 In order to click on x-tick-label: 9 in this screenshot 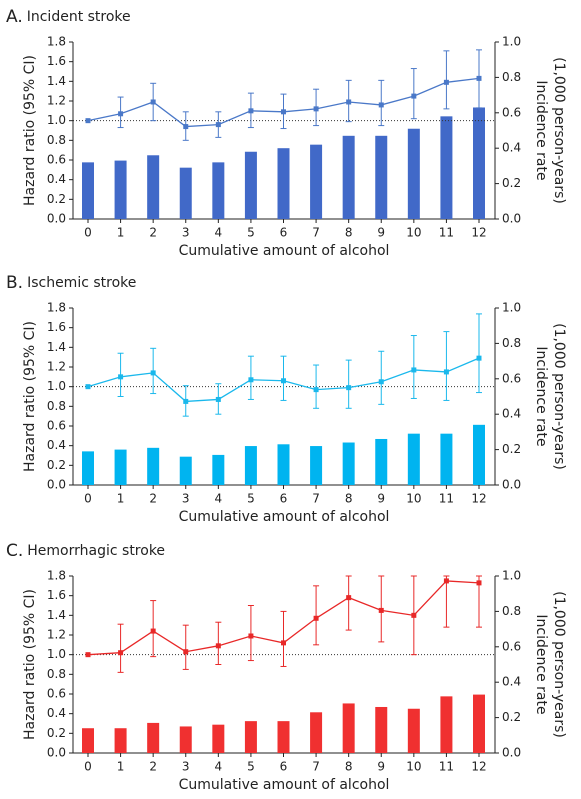, I will do `click(381, 767)`.